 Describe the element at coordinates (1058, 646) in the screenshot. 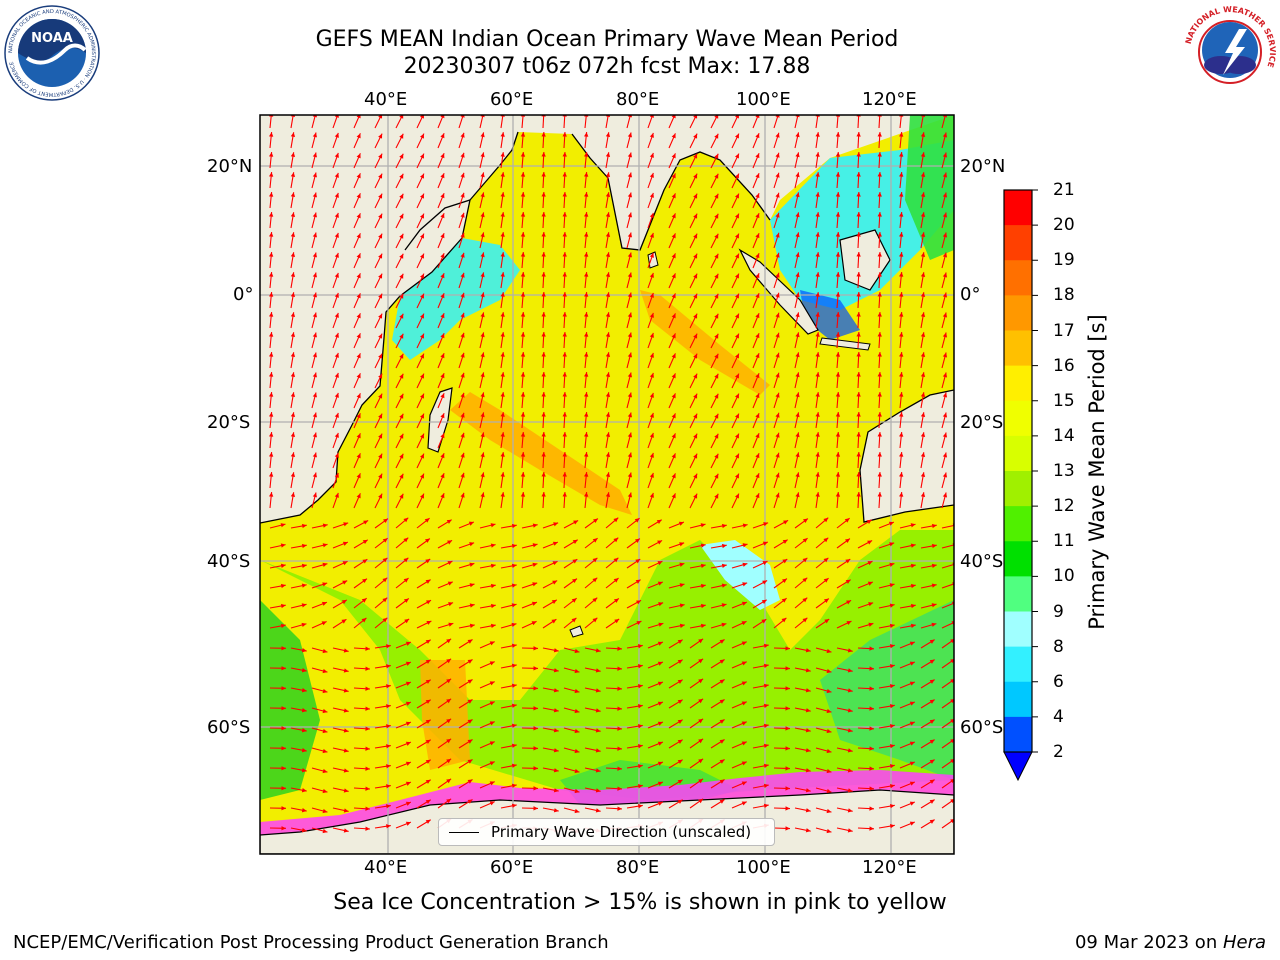

I see `colorbar-tick-label: 8` at that location.